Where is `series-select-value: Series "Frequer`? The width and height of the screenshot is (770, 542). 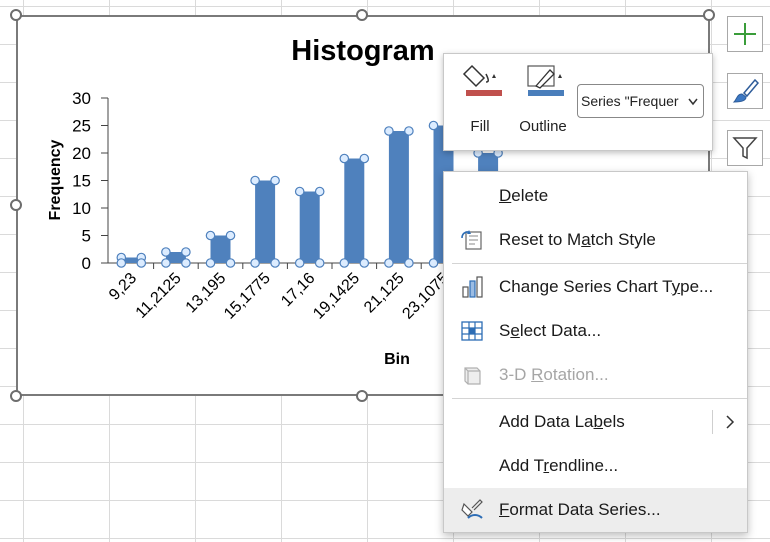 series-select-value: Series "Frequer is located at coordinates (630, 101).